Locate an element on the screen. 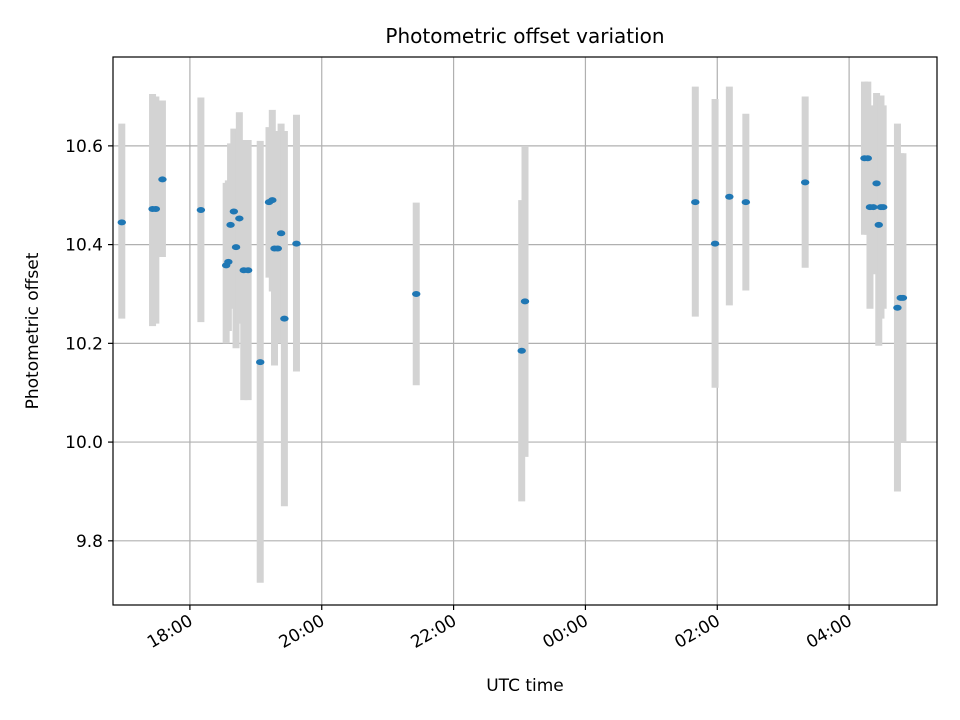 This screenshot has height=720, width=960. chart-title: Photometric offset variation is located at coordinates (524, 36).